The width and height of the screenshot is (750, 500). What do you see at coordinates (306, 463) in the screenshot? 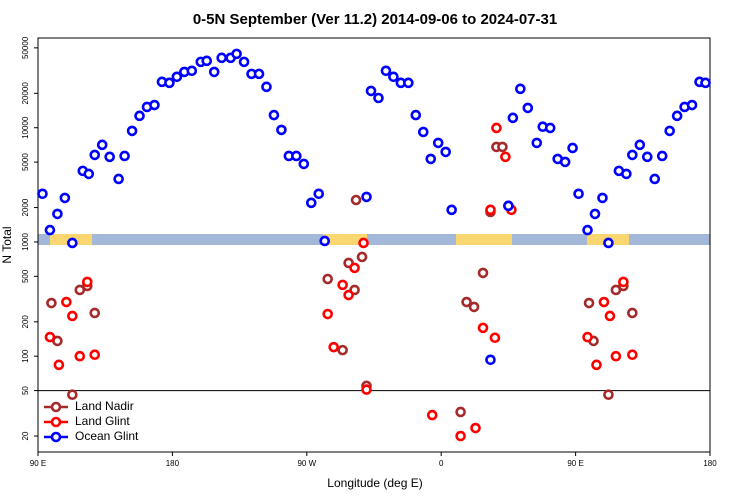
I see `x-tick-label: 90 W` at bounding box center [306, 463].